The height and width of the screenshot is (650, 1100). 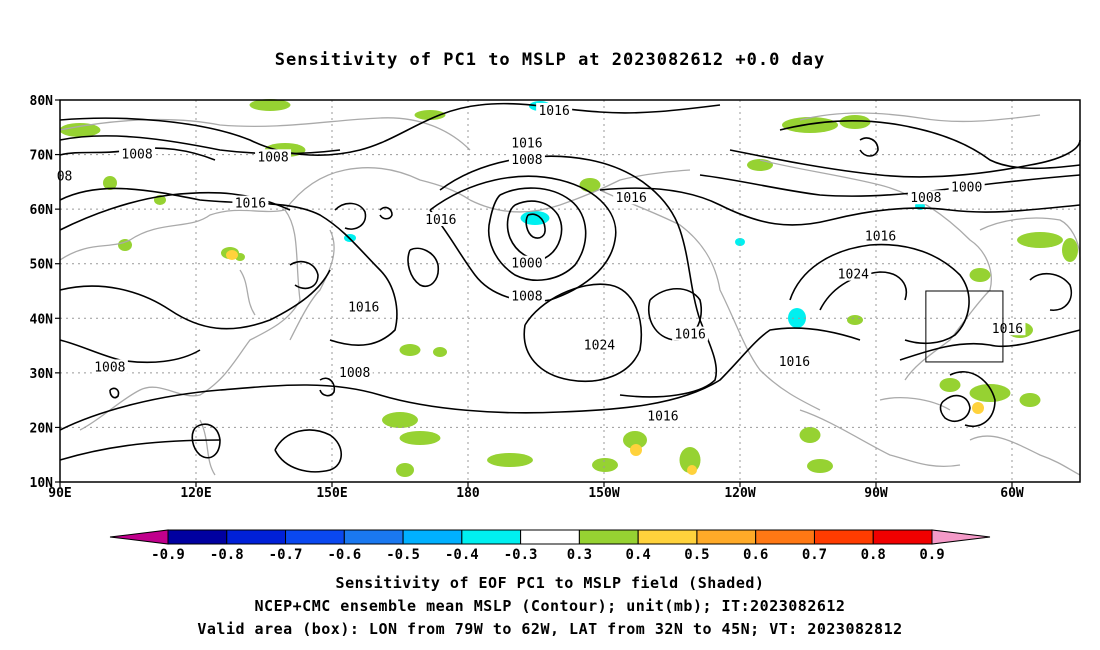 What do you see at coordinates (964, 326) in the screenshot?
I see `valid-area-box` at bounding box center [964, 326].